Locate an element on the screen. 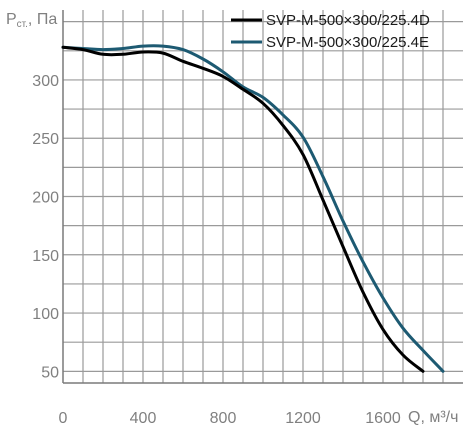 This screenshot has height=437, width=476. y-axis-title: Pст., Па is located at coordinates (31, 20).